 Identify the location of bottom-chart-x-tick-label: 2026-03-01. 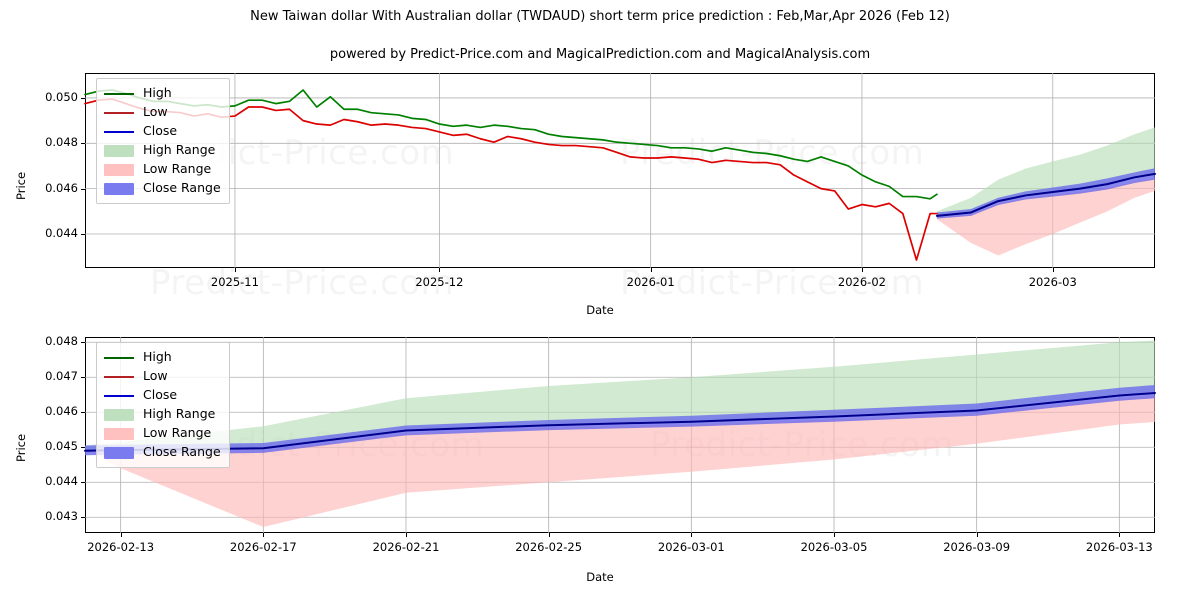
(691, 547).